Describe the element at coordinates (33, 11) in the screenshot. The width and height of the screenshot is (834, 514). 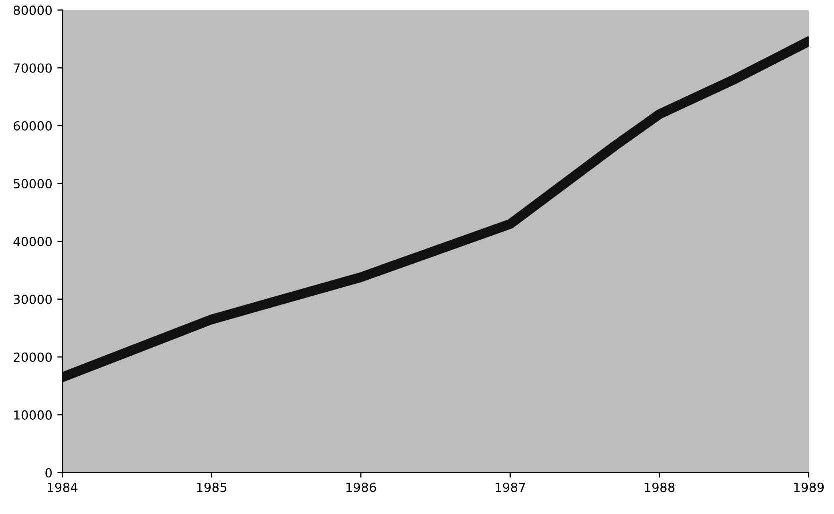
I see `y-tick-label: 80000` at that location.